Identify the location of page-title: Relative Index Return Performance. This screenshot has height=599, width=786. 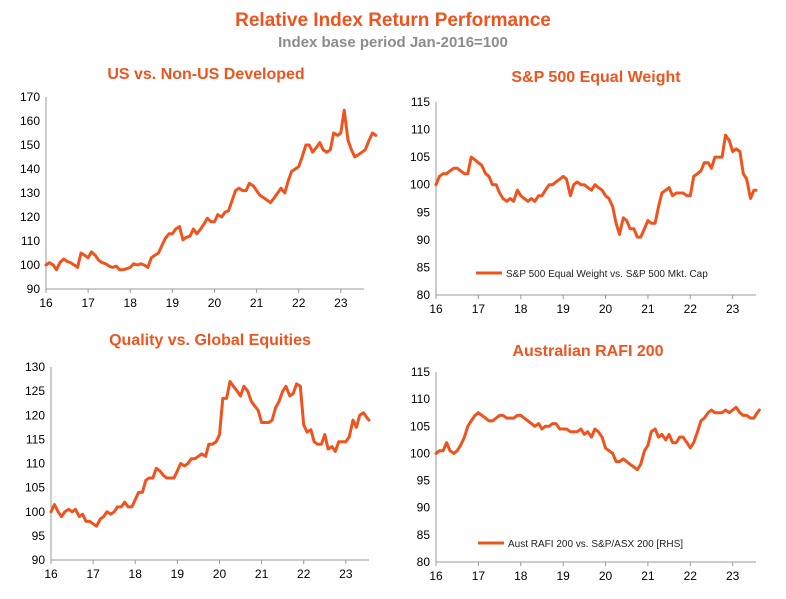
(393, 20).